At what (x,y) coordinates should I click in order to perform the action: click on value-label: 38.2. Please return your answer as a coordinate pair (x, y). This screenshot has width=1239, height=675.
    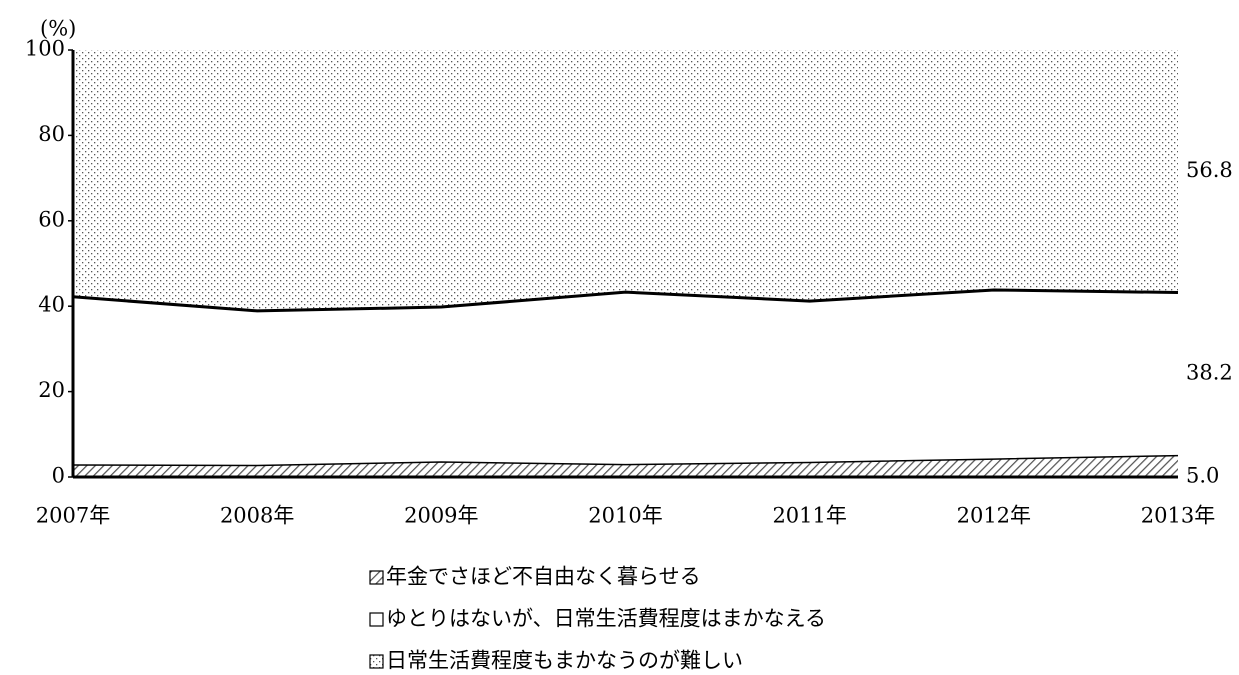
    Looking at the image, I should click on (1209, 373).